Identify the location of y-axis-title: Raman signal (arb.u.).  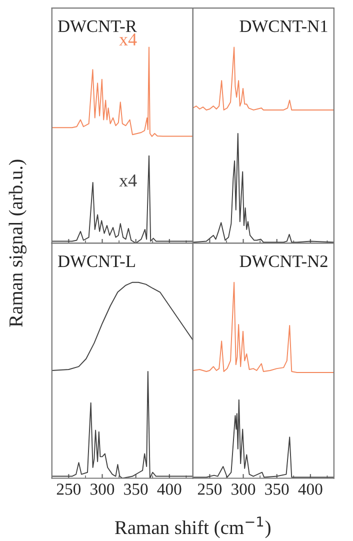
(17, 243).